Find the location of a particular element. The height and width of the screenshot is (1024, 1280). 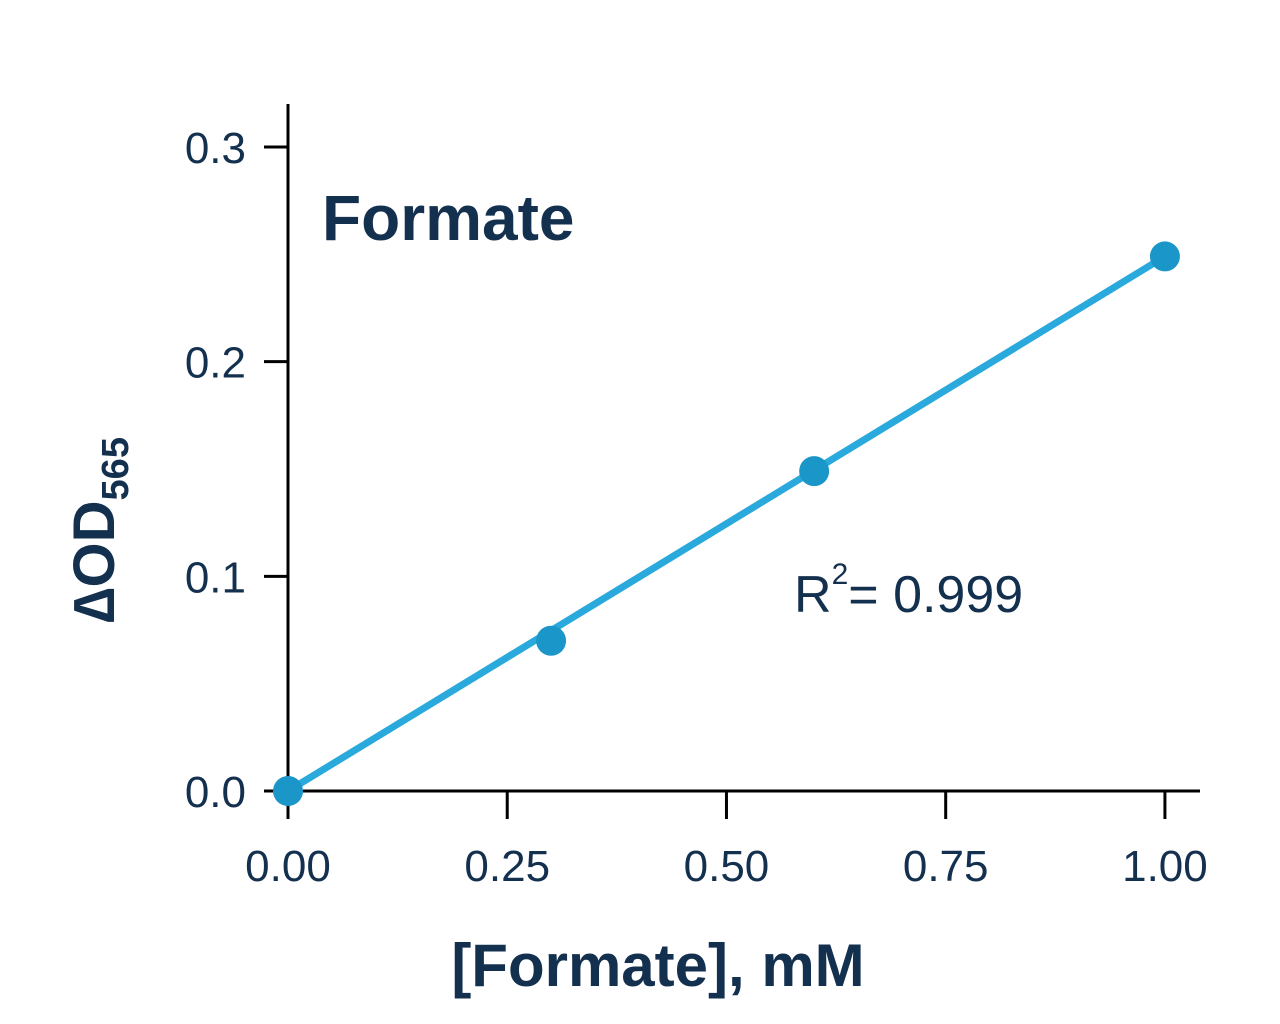

x-tick-label: 0.75 is located at coordinates (946, 866).